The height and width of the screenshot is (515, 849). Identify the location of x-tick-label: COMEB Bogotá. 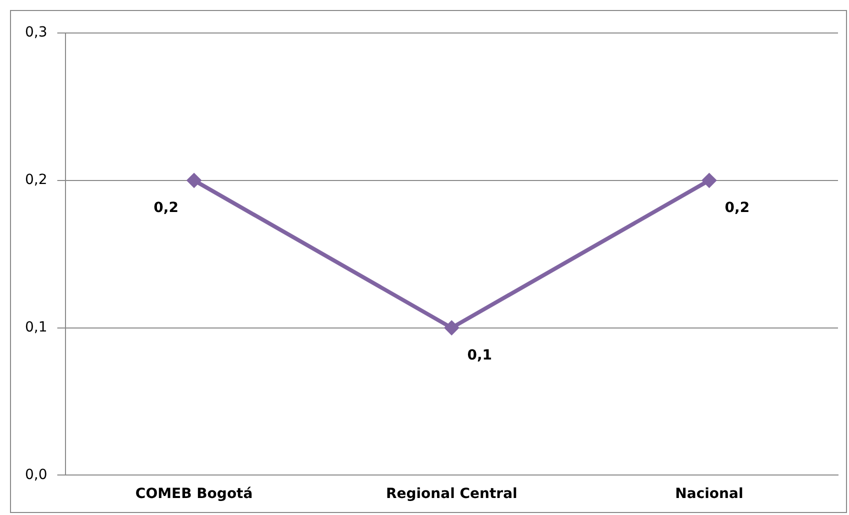
(194, 494).